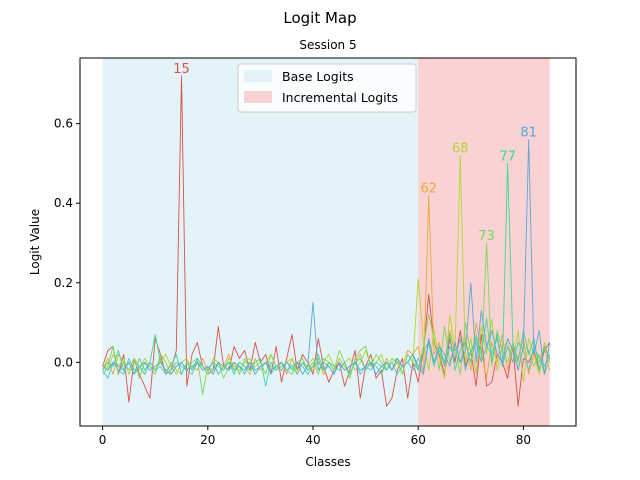 This screenshot has width=640, height=480. What do you see at coordinates (63, 362) in the screenshot?
I see `y-tick-label-0: 0.0` at bounding box center [63, 362].